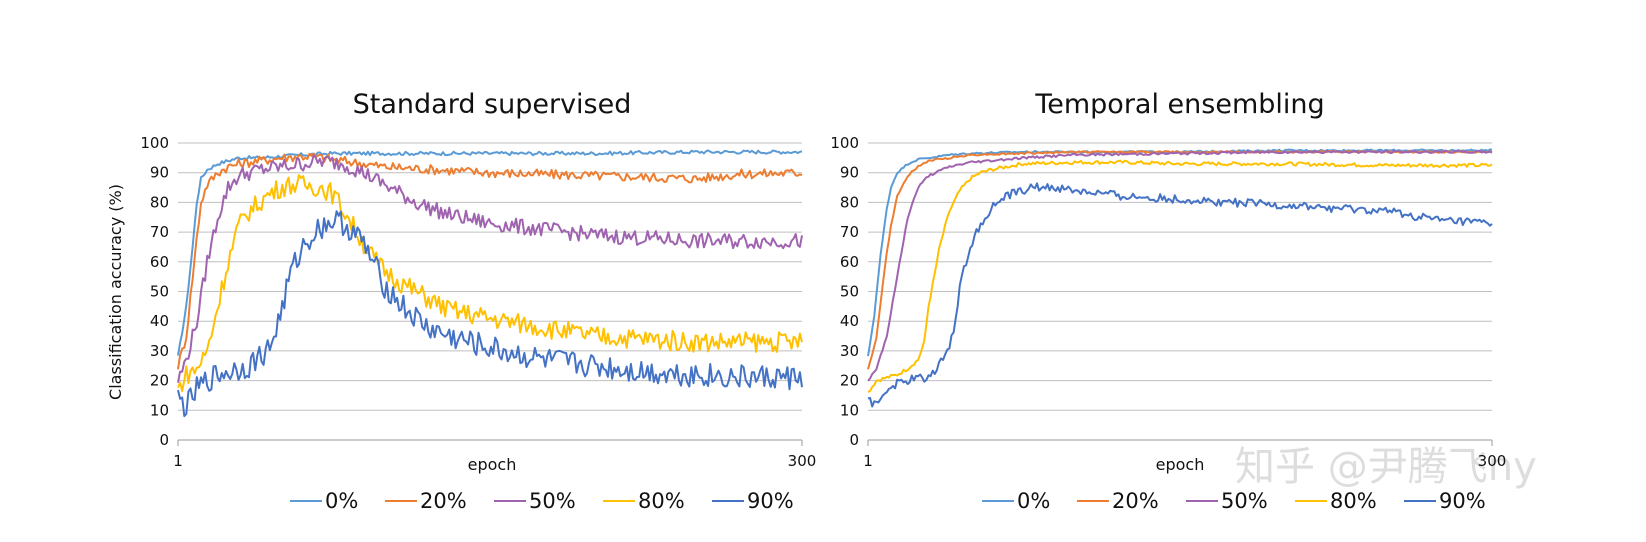 Image resolution: width=1646 pixels, height=542 pixels. I want to click on watermark-text: 知乎 @尹腾飞ny, so click(1386, 467).